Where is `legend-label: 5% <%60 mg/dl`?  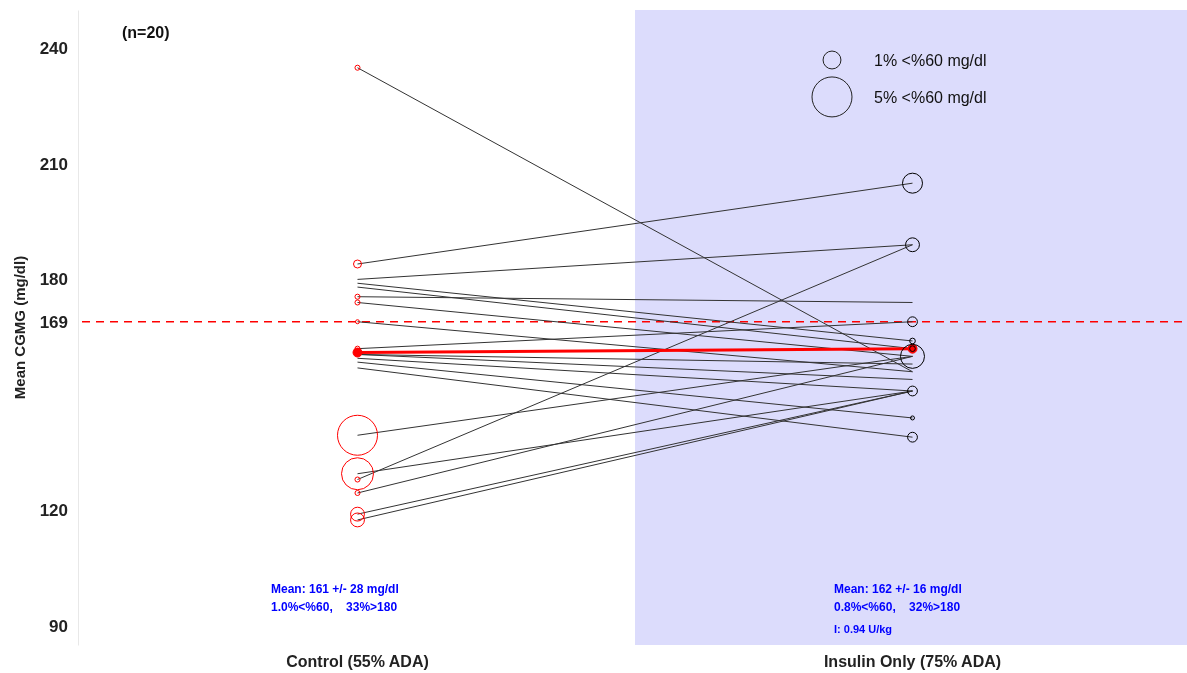 legend-label: 5% <%60 mg/dl is located at coordinates (930, 97).